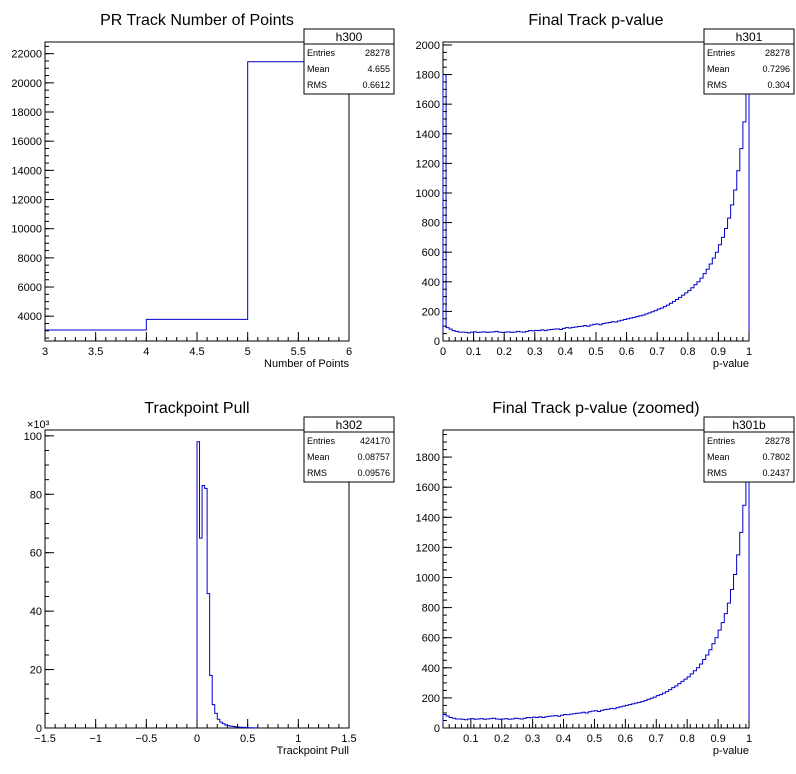 The width and height of the screenshot is (796, 774). I want to click on x-tick-label: −1.5, so click(45, 739).